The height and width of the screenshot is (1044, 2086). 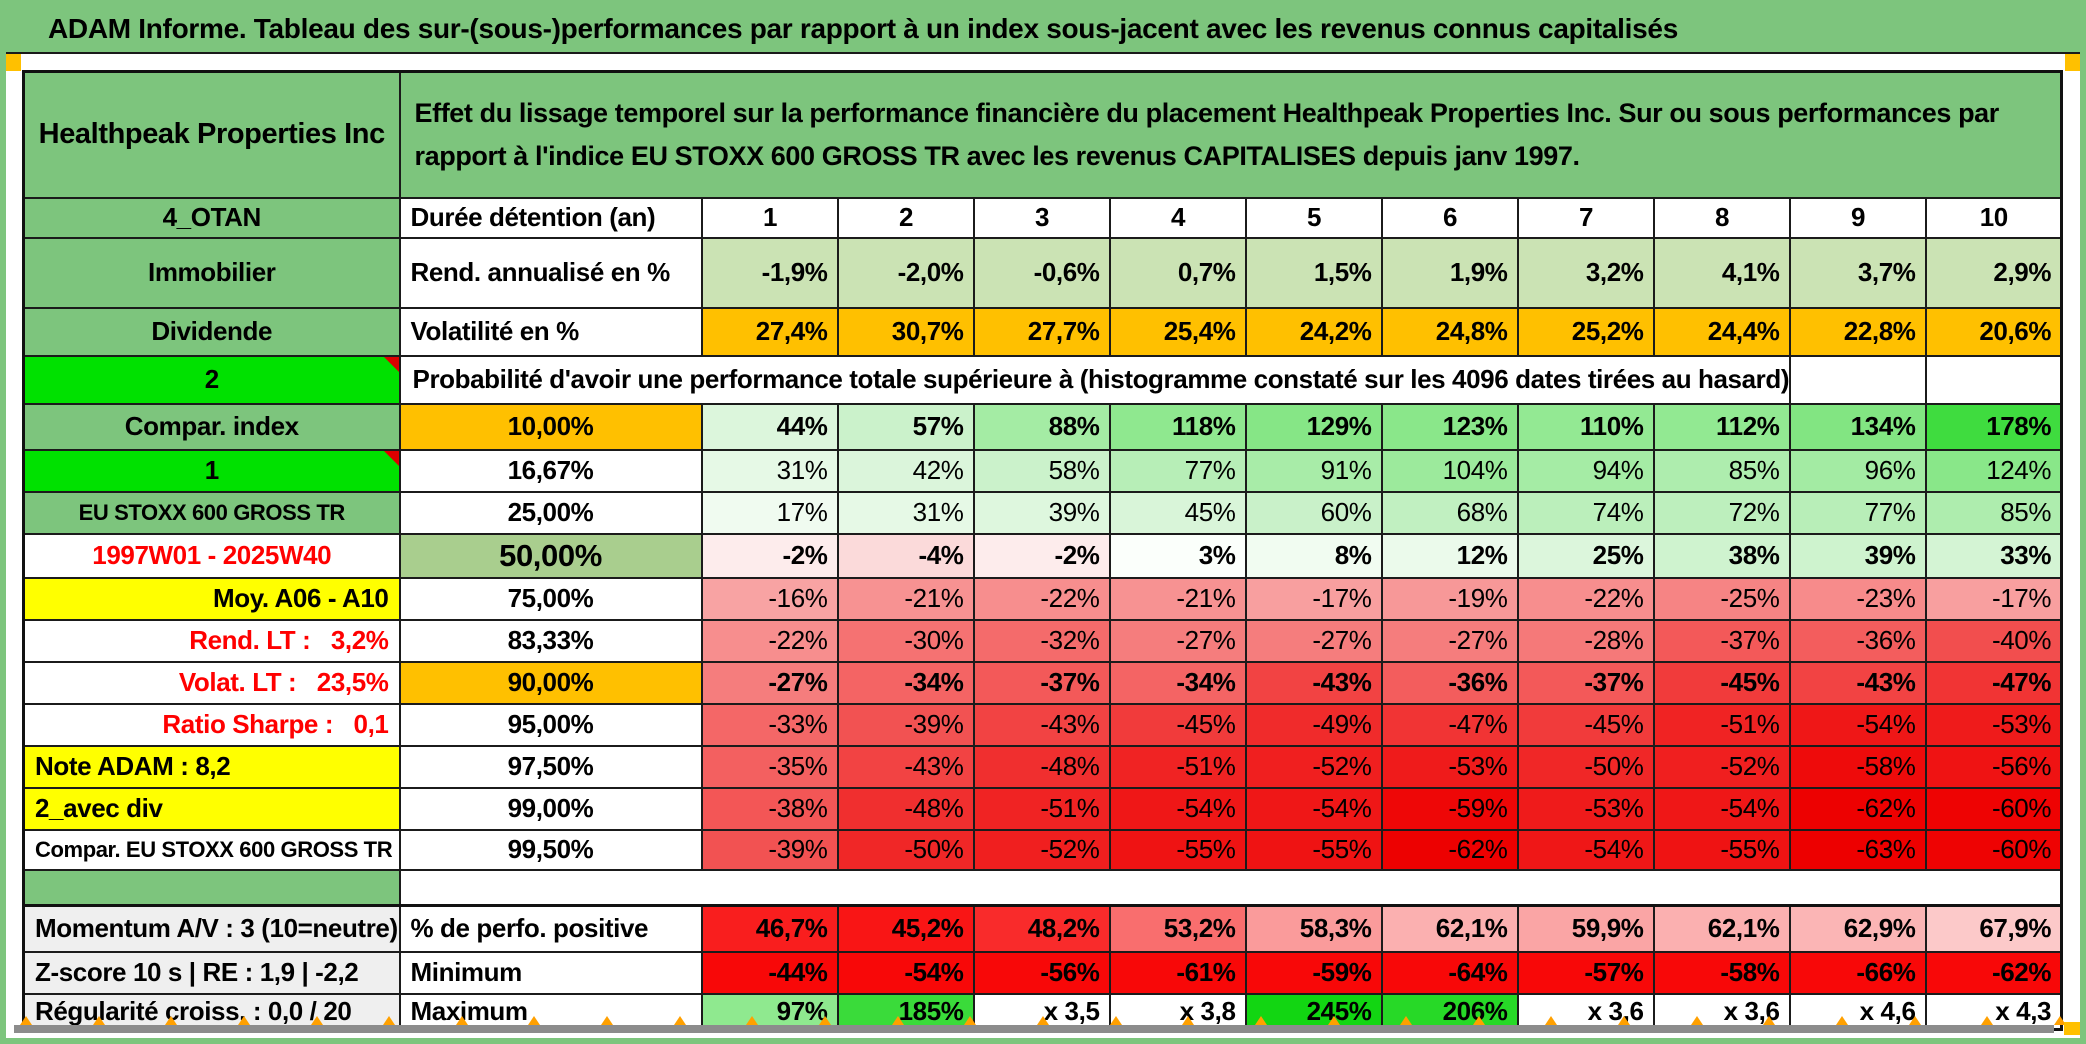 What do you see at coordinates (1721, 682) in the screenshot?
I see `cell-p90-y8: -45%` at bounding box center [1721, 682].